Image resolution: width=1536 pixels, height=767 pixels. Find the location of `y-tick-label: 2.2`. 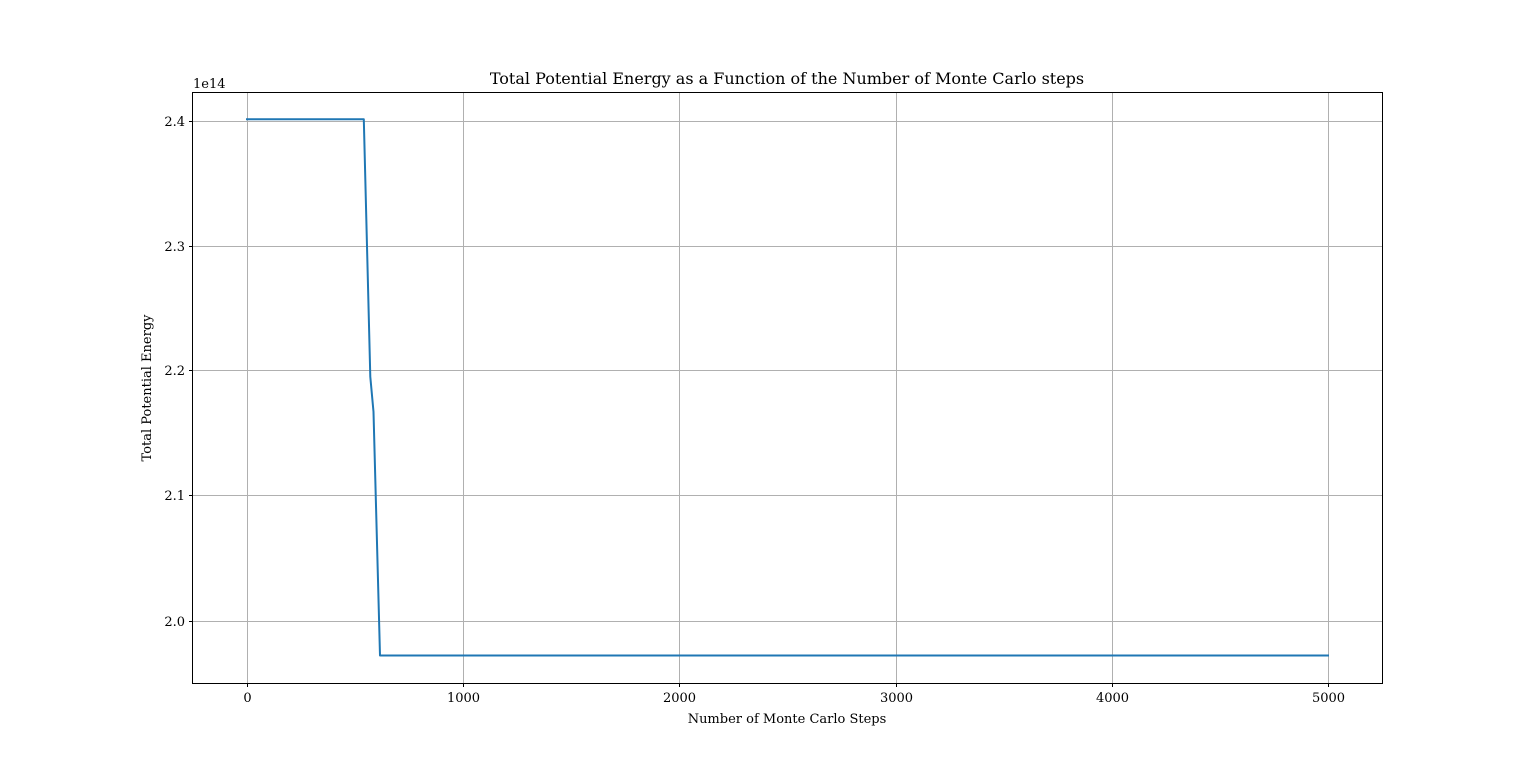

y-tick-label: 2.2 is located at coordinates (174, 371).